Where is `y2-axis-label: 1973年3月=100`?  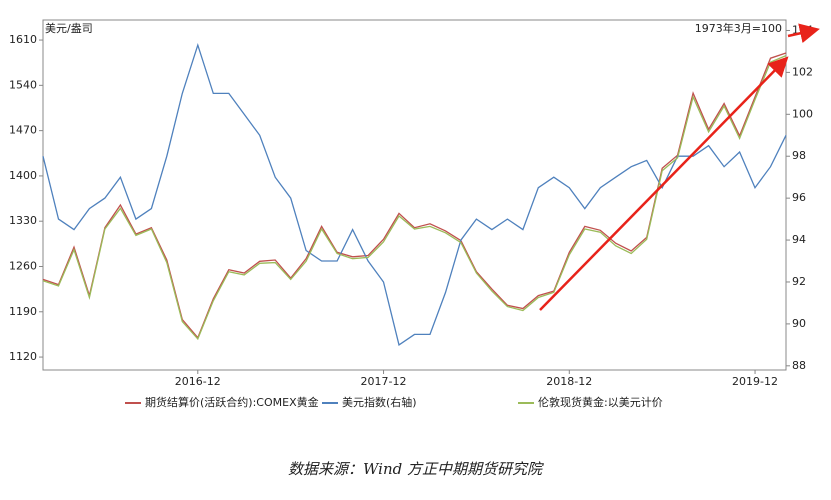
y2-axis-label: 1973年3月=100 is located at coordinates (738, 28).